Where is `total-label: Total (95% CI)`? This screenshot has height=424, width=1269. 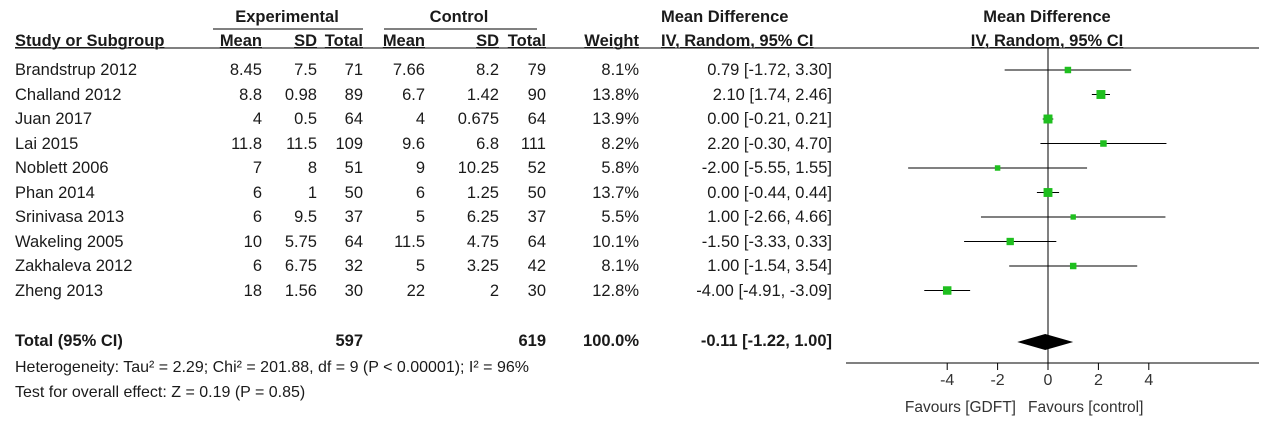 total-label: Total (95% CI) is located at coordinates (69, 341).